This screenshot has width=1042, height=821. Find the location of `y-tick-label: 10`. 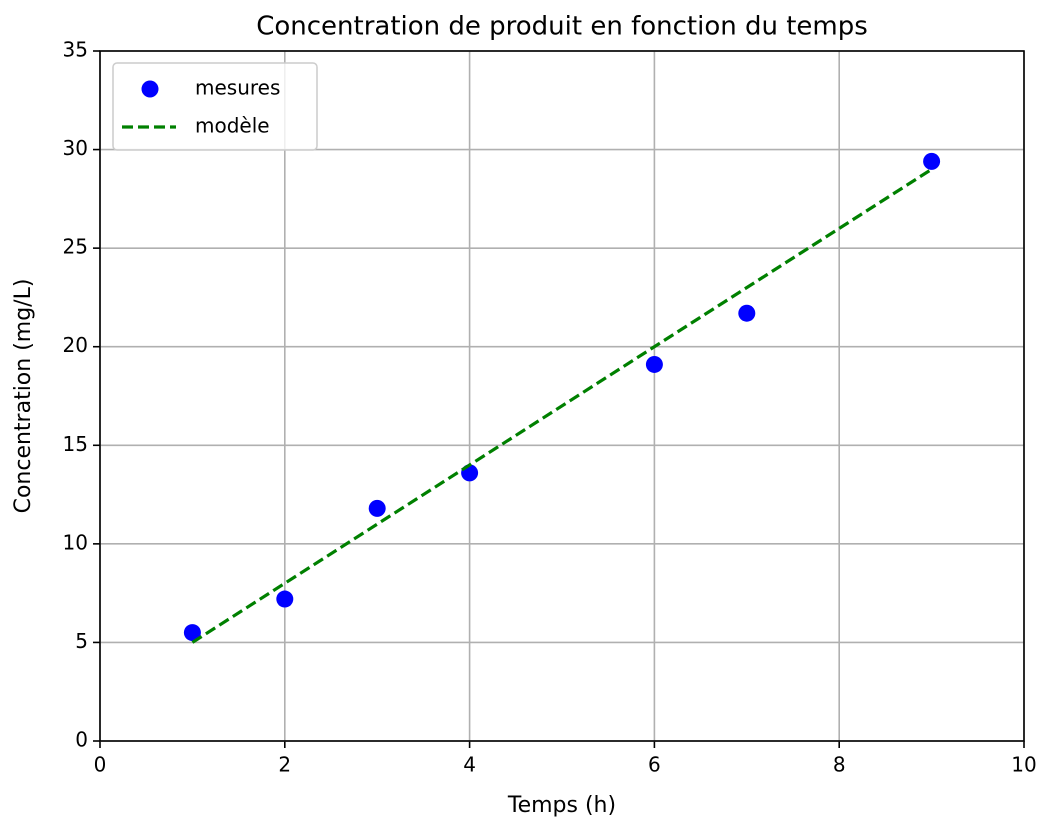

y-tick-label: 10 is located at coordinates (75, 542).